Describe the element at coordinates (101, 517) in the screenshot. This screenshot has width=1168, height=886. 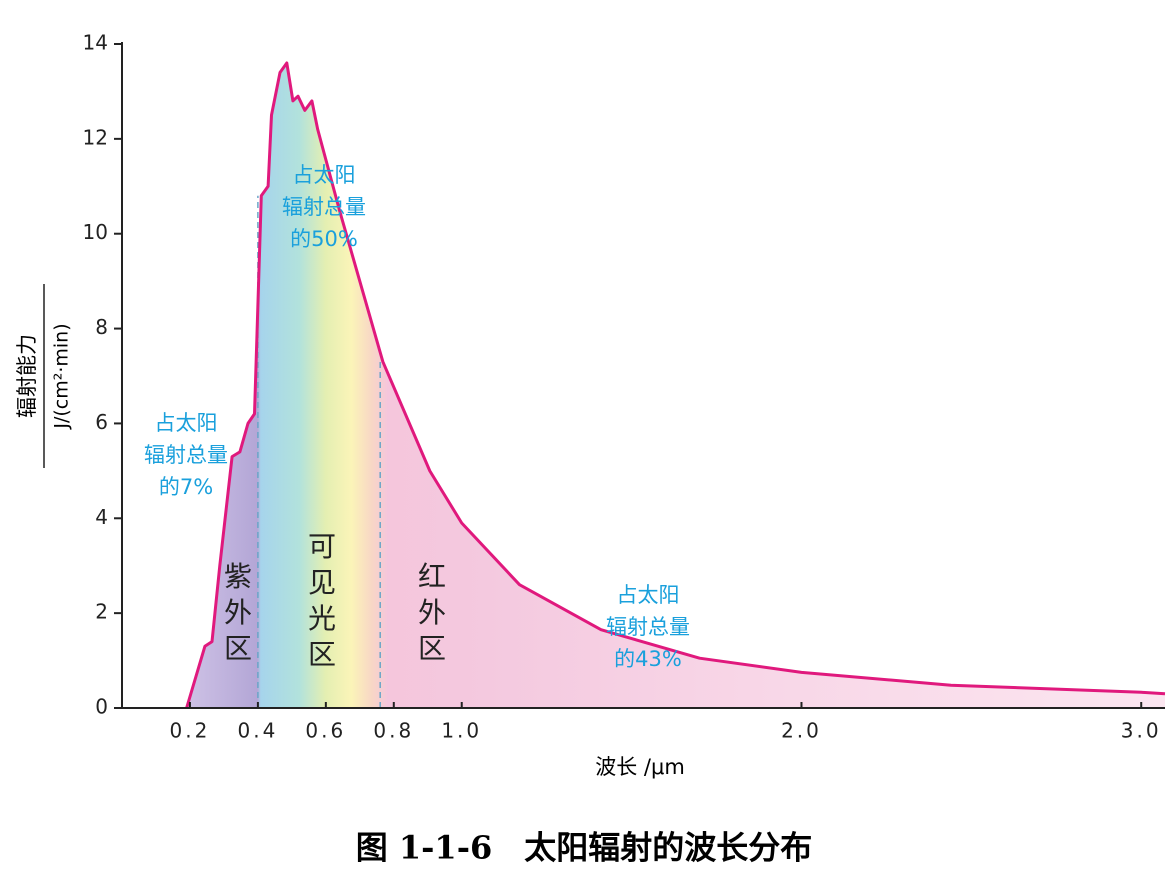
I see `y-tick-label: 4` at that location.